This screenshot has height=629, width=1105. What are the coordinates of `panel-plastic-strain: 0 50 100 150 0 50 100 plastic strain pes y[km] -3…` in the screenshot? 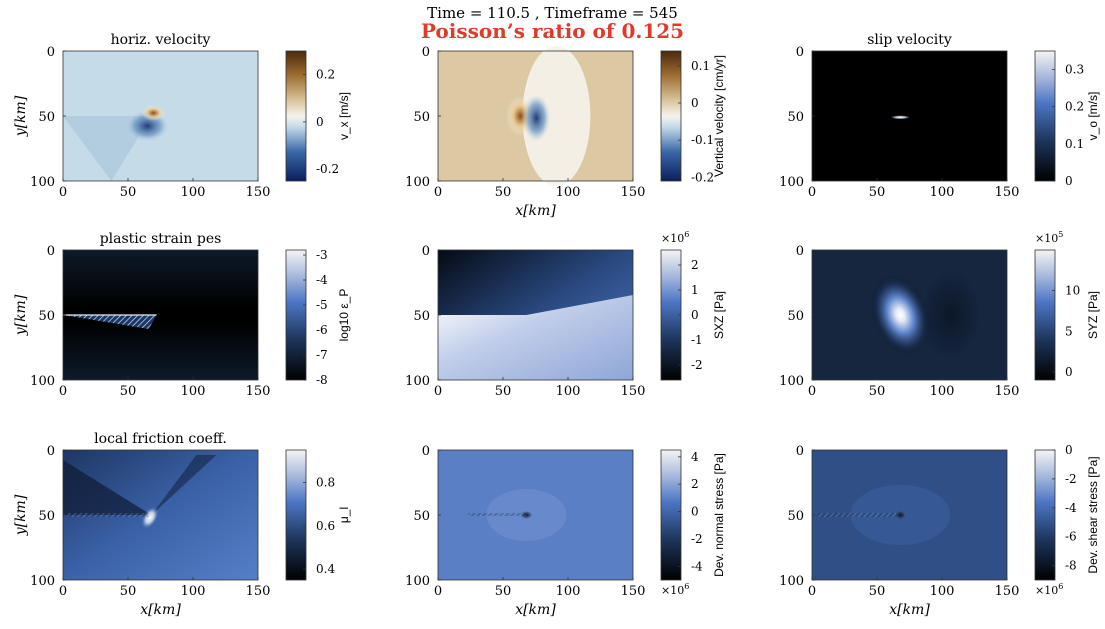 It's located at (182, 315).